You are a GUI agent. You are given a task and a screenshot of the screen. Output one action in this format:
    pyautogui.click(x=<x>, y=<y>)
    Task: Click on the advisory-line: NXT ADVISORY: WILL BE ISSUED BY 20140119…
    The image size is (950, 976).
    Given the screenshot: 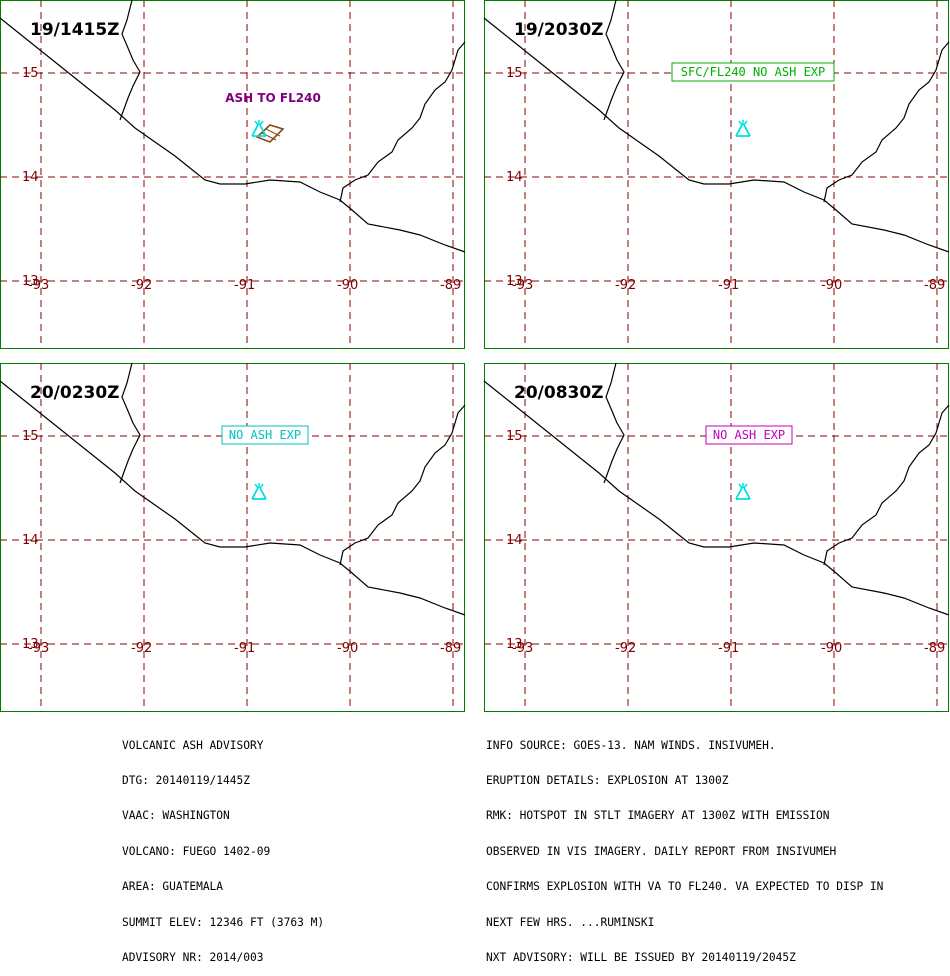 What is the action you would take?
    pyautogui.click(x=641, y=957)
    